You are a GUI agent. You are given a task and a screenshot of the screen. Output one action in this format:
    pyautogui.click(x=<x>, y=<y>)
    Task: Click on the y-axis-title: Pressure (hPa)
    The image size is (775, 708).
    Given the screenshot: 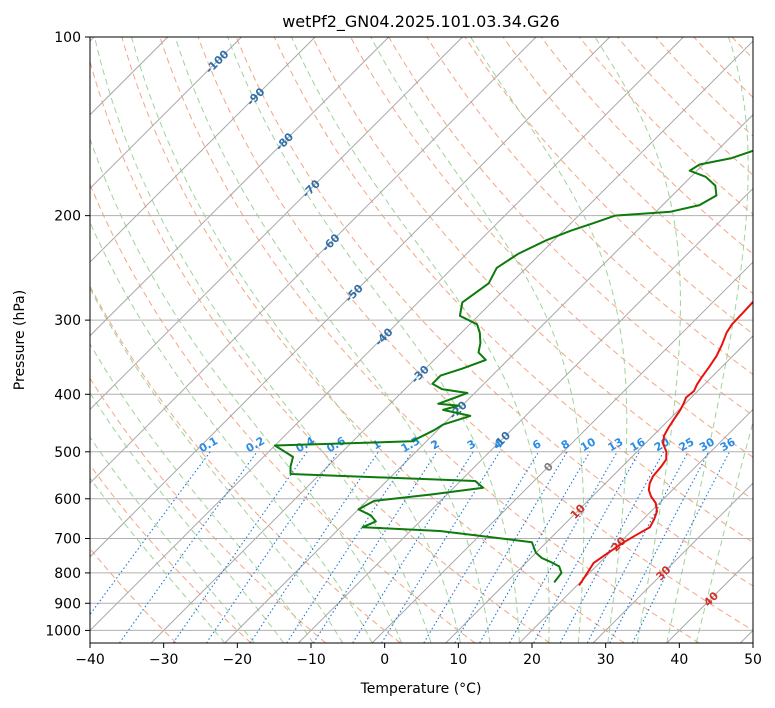 What is the action you would take?
    pyautogui.click(x=20, y=340)
    